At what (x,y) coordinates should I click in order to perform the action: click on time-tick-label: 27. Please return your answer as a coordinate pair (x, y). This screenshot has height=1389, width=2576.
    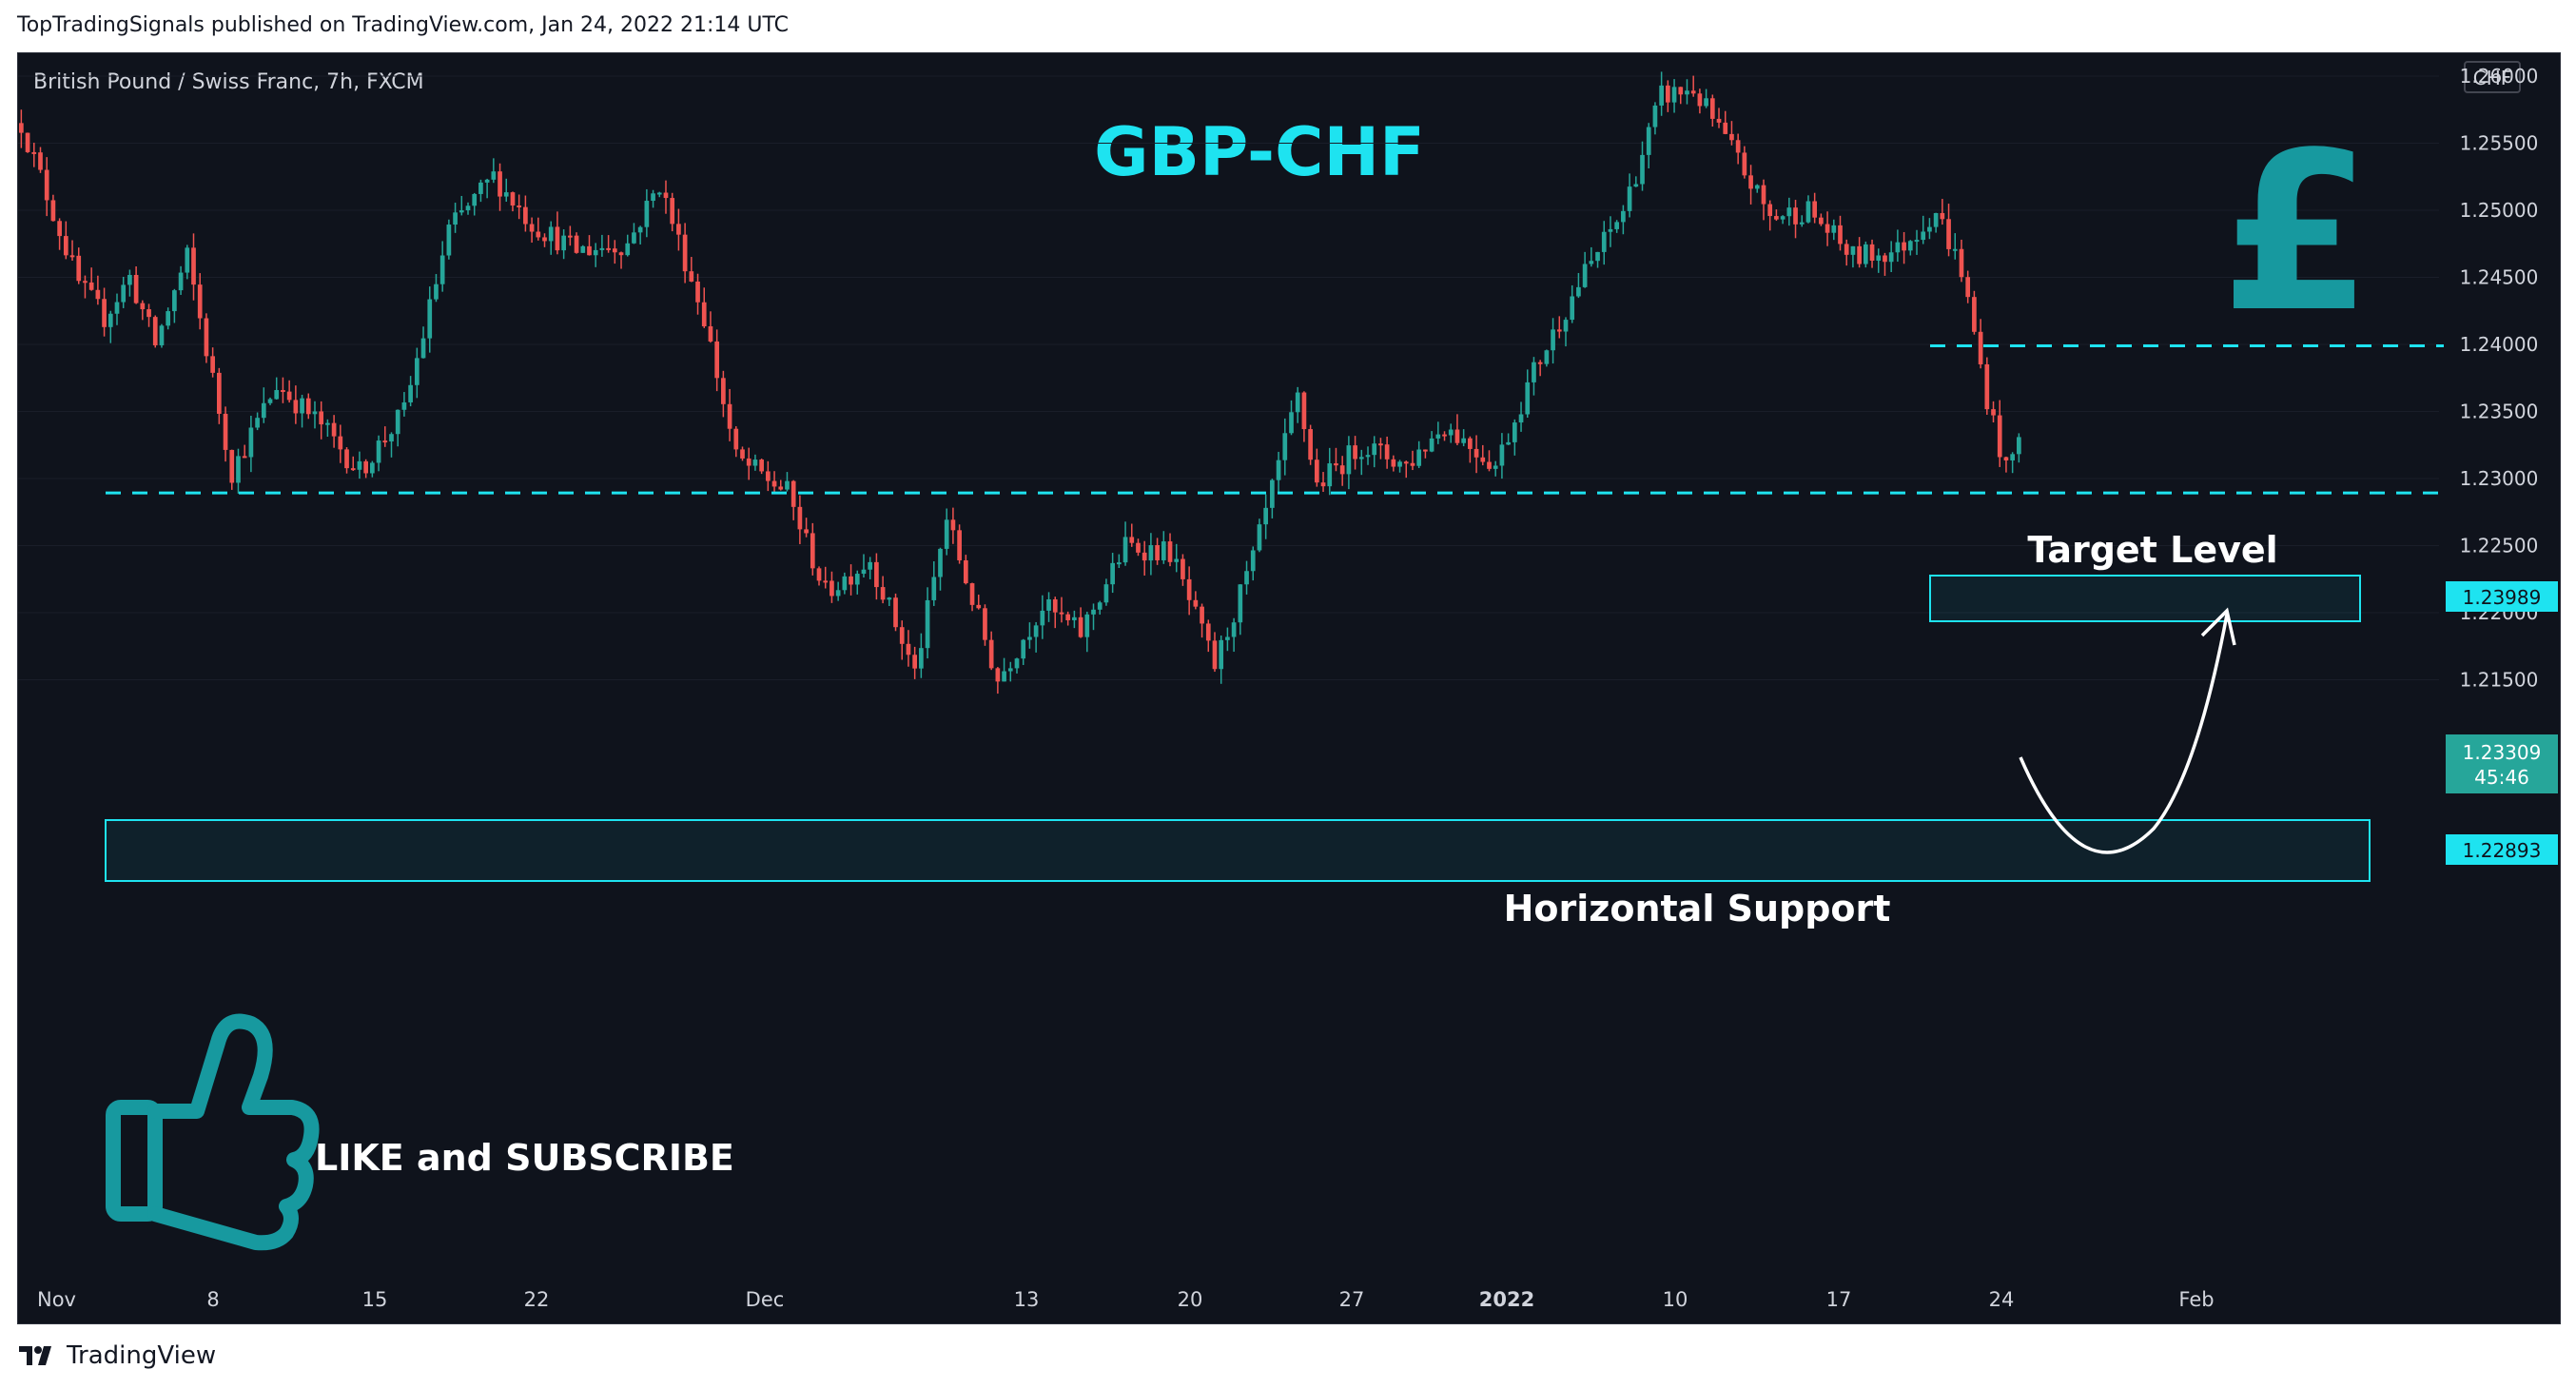
    Looking at the image, I should click on (1352, 1299).